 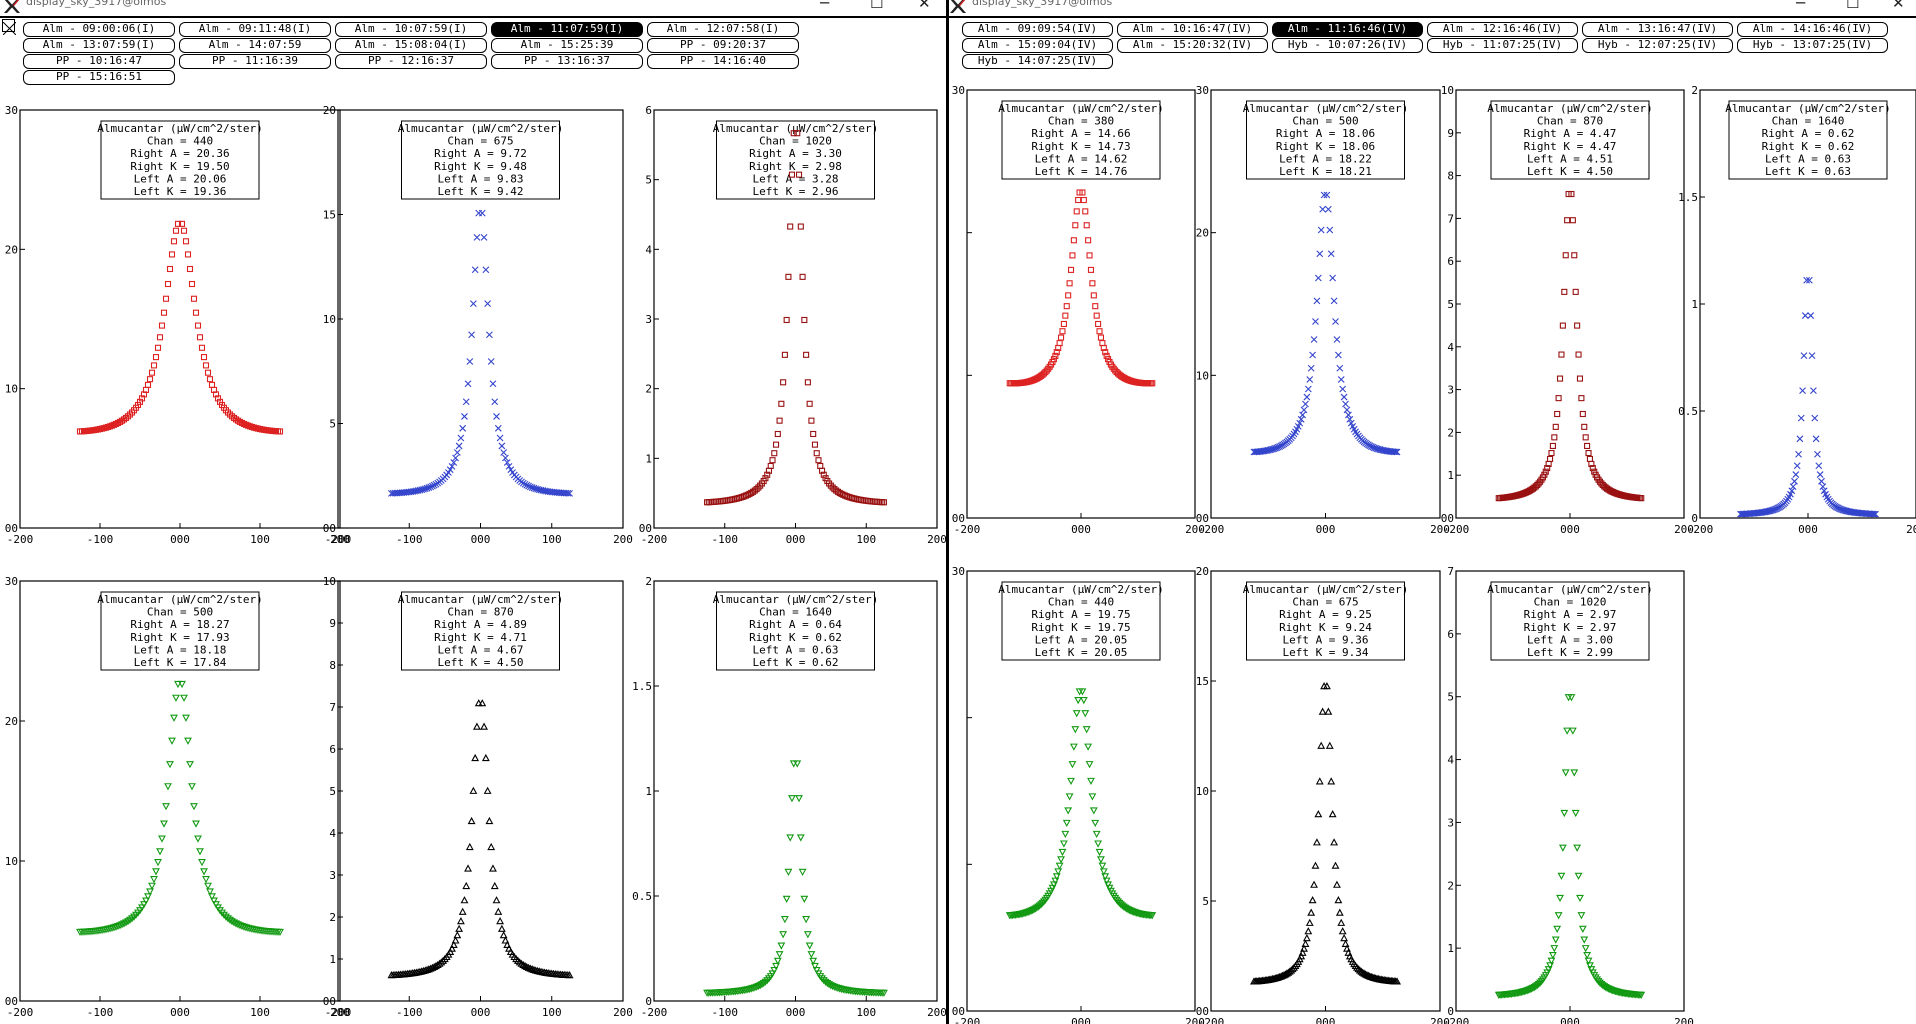 I want to click on x-tick-label: 000, so click(x=1808, y=529).